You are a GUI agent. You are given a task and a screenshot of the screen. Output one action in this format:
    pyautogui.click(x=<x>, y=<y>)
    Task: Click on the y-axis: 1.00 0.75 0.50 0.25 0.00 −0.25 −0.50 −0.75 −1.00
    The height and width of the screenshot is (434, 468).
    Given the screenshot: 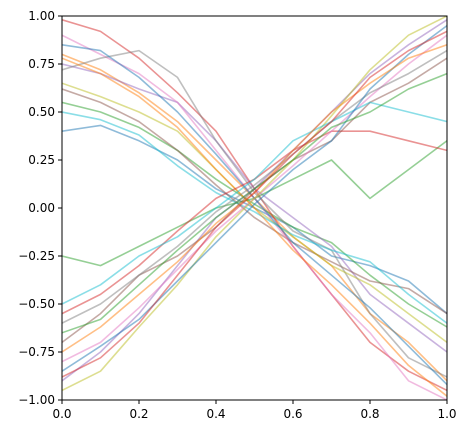 What is the action you would take?
    pyautogui.click(x=40, y=208)
    